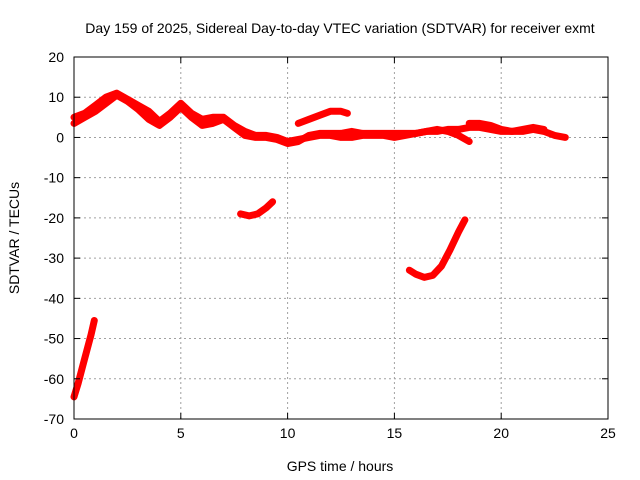 The width and height of the screenshot is (640, 480). What do you see at coordinates (60, 137) in the screenshot?
I see `y-tick-label: 0` at bounding box center [60, 137].